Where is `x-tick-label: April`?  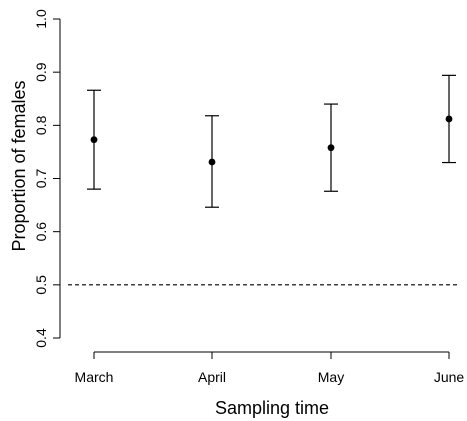 x-tick-label: April is located at coordinates (212, 377).